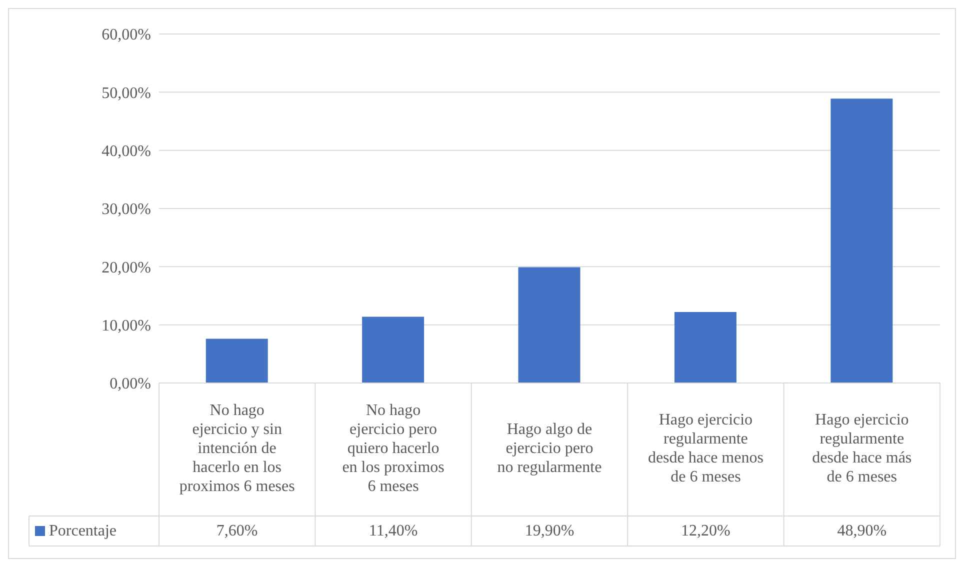 This screenshot has width=962, height=565. What do you see at coordinates (83, 531) in the screenshot?
I see `legend-label: Porcentaje` at bounding box center [83, 531].